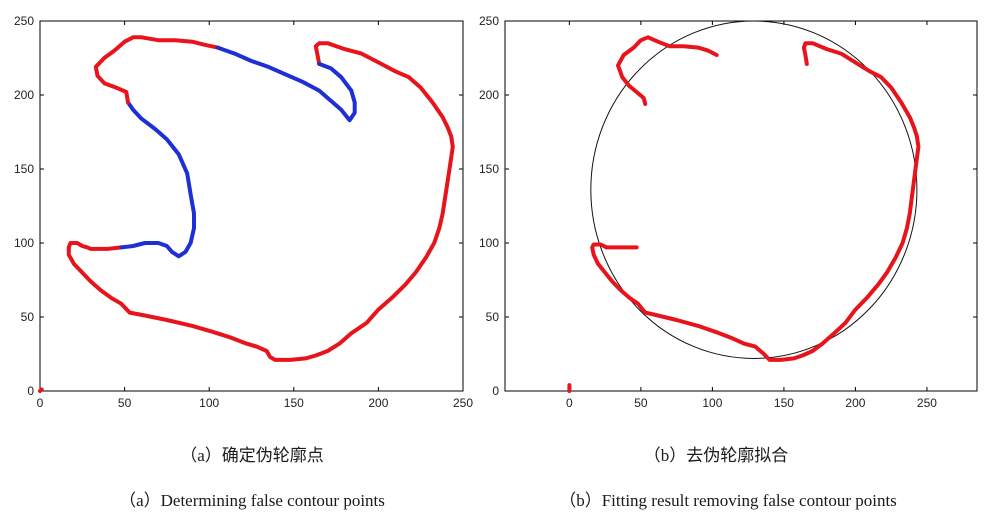  Describe the element at coordinates (252, 455) in the screenshot. I see `panel-a-caption-cn: （a）确定伪轮廓点` at that location.